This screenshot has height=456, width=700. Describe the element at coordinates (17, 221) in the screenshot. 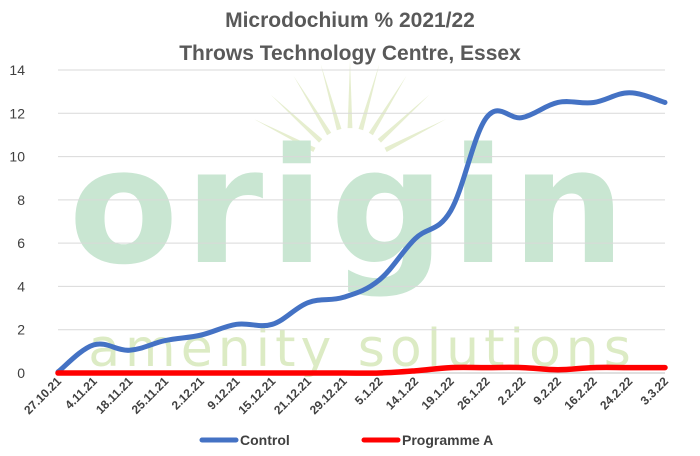

I see `y-axis-ticks: 0 2 4 6 8 10 12 14` at that location.